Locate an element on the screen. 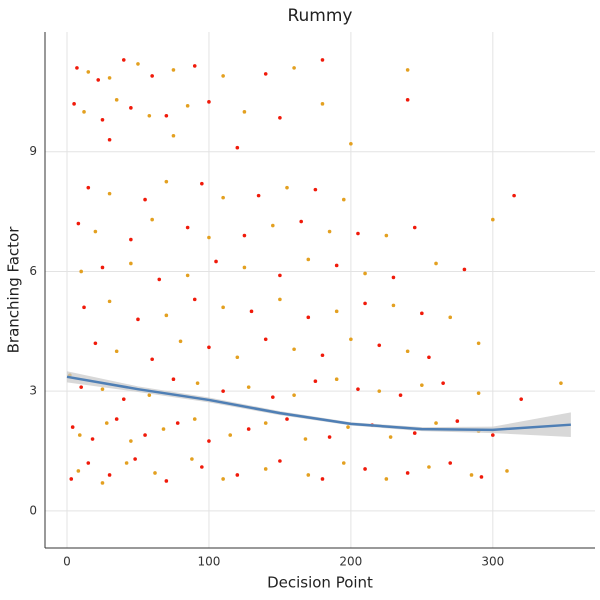  y-tick-label: 3 is located at coordinates (33, 391).